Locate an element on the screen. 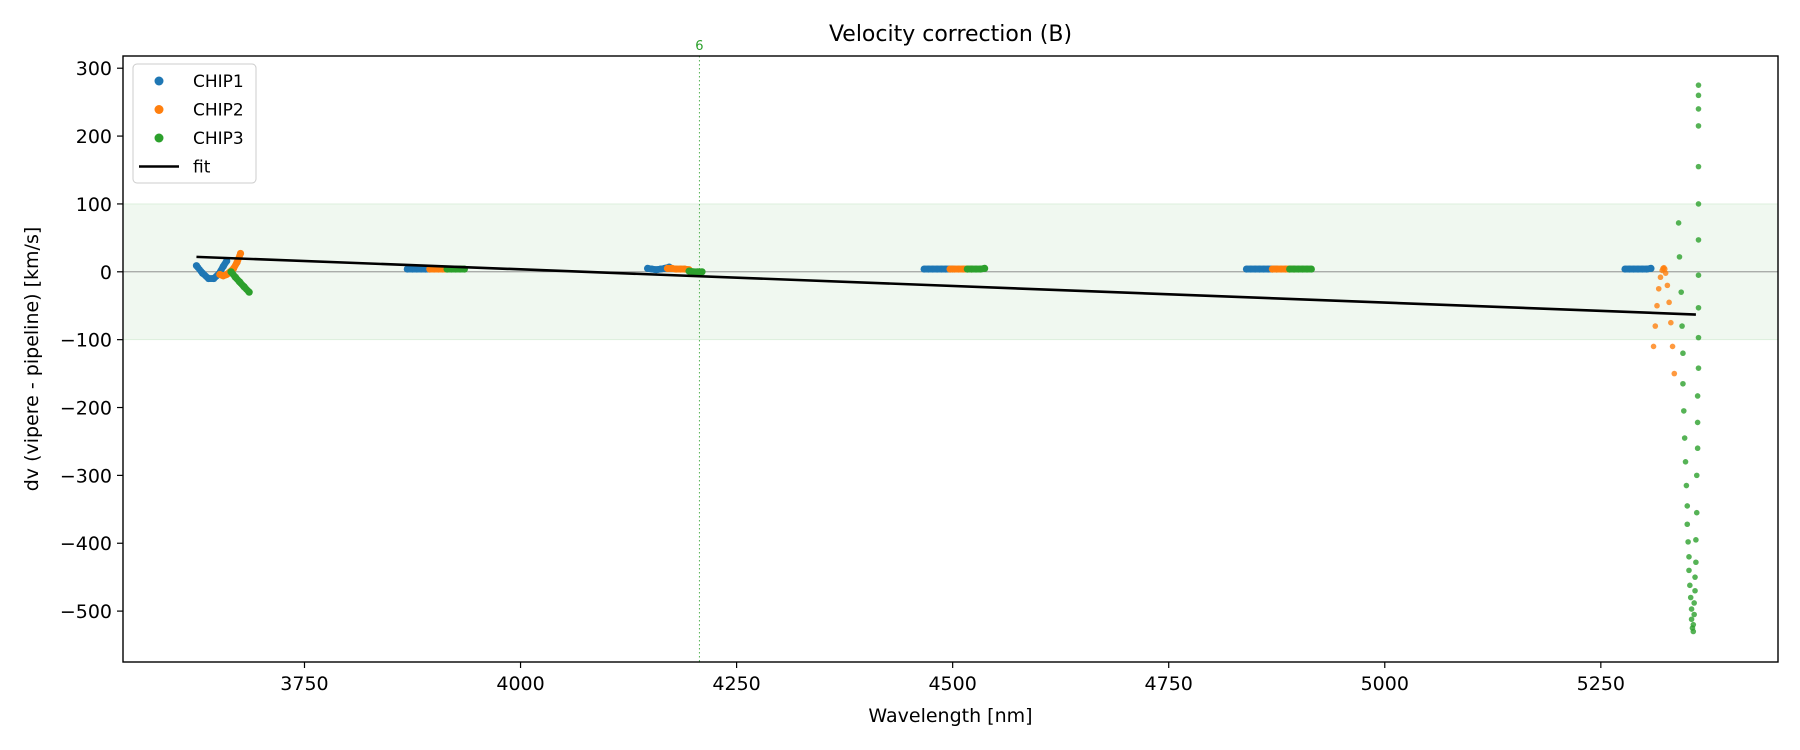 This screenshot has height=750, width=1800. y-axis-title: dv (vipere - pipeline) [km/s] is located at coordinates (32, 359).